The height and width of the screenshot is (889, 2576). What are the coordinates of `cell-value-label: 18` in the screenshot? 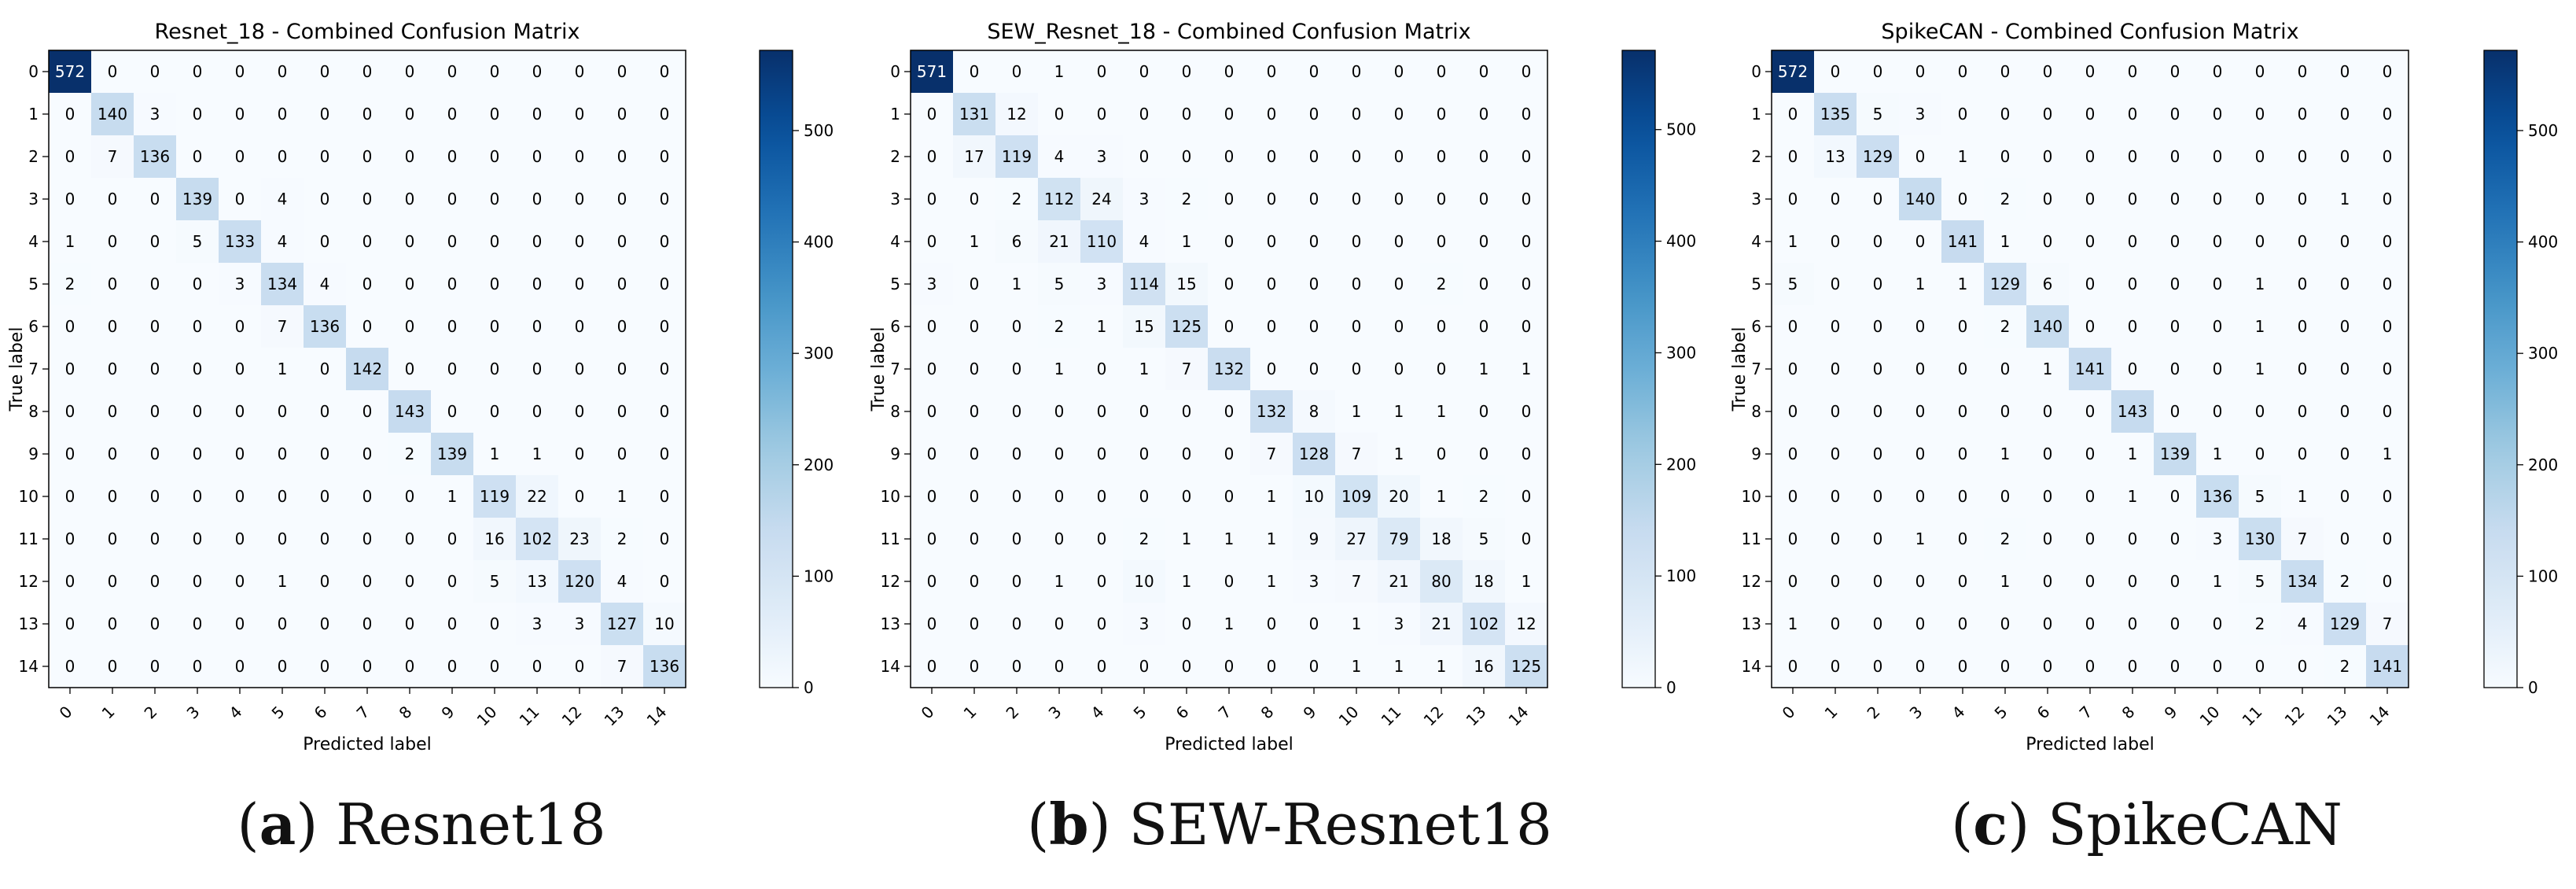 It's located at (1441, 538).